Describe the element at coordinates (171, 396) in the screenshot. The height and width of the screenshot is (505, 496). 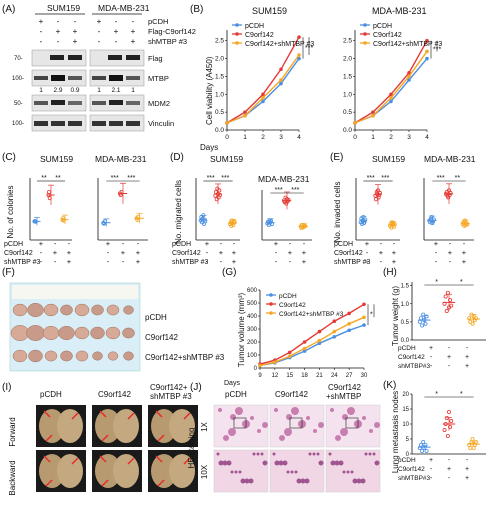
I see `i-col-3b: shMTBP #3` at that location.